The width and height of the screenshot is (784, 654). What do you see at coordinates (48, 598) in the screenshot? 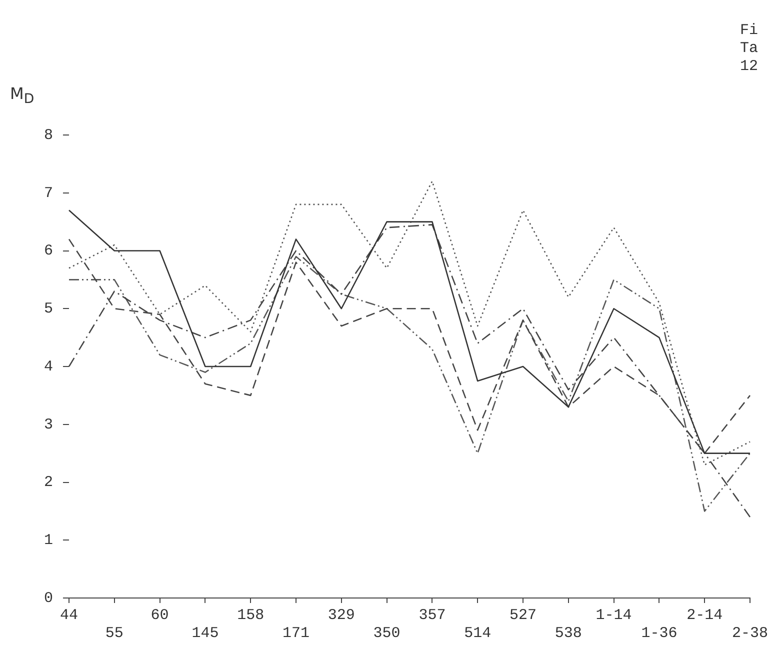
I see `y-tick-label: 0` at bounding box center [48, 598].